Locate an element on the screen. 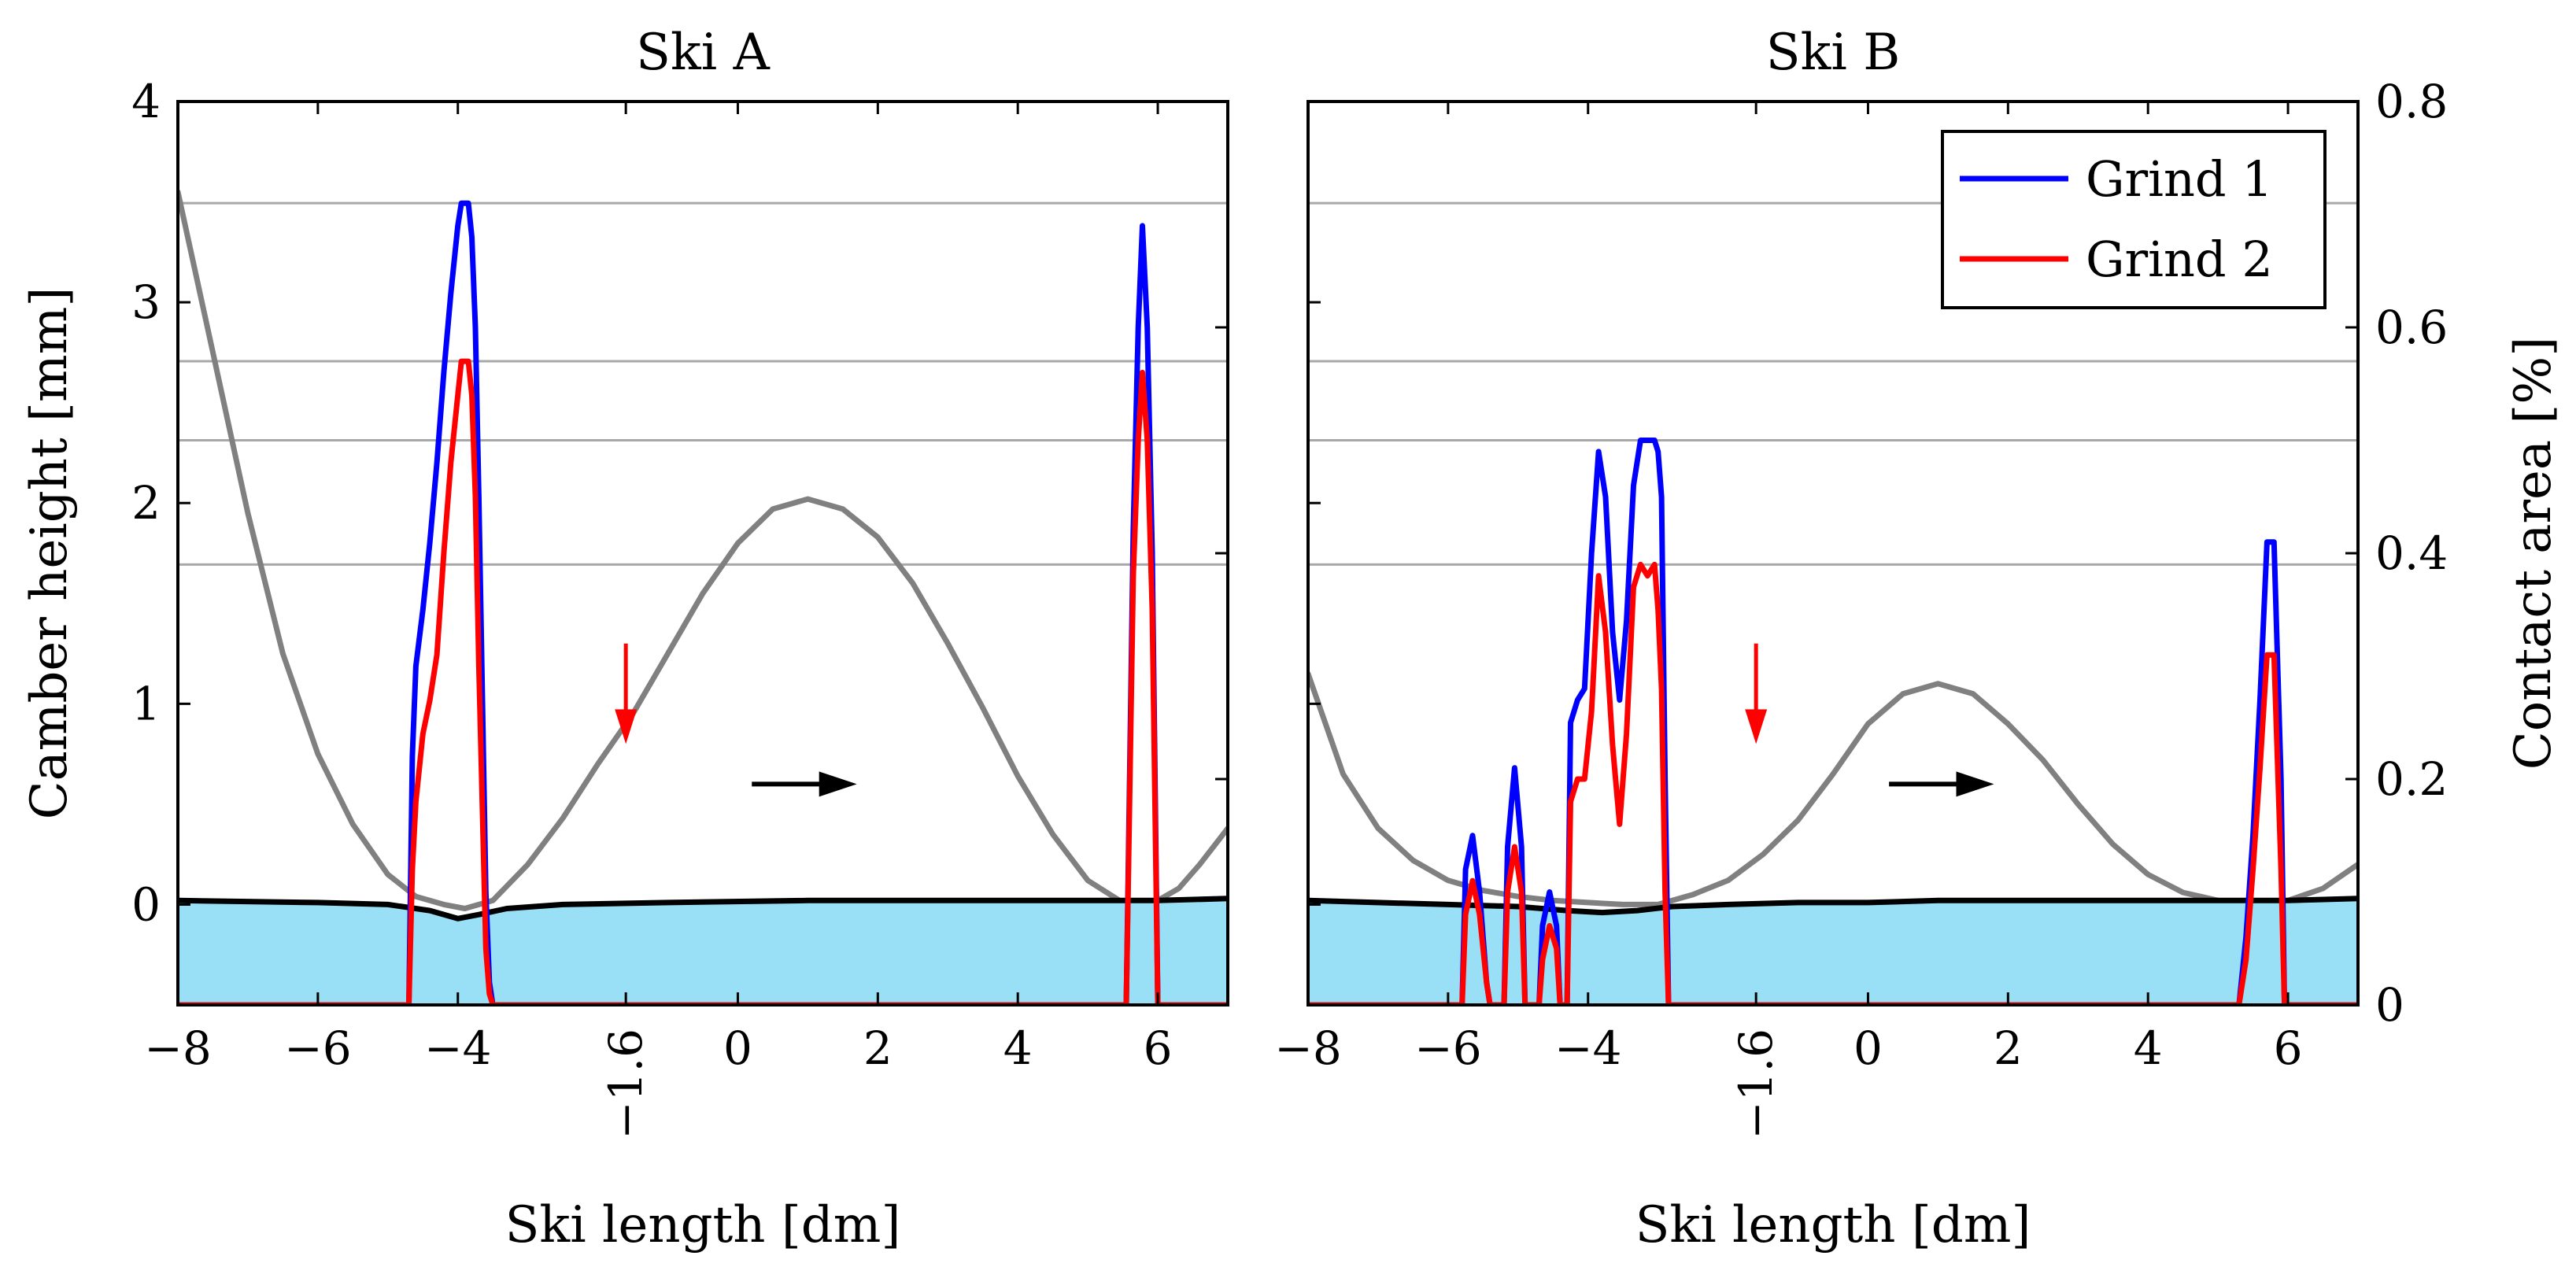  y-tick-label: 4 is located at coordinates (146, 101).